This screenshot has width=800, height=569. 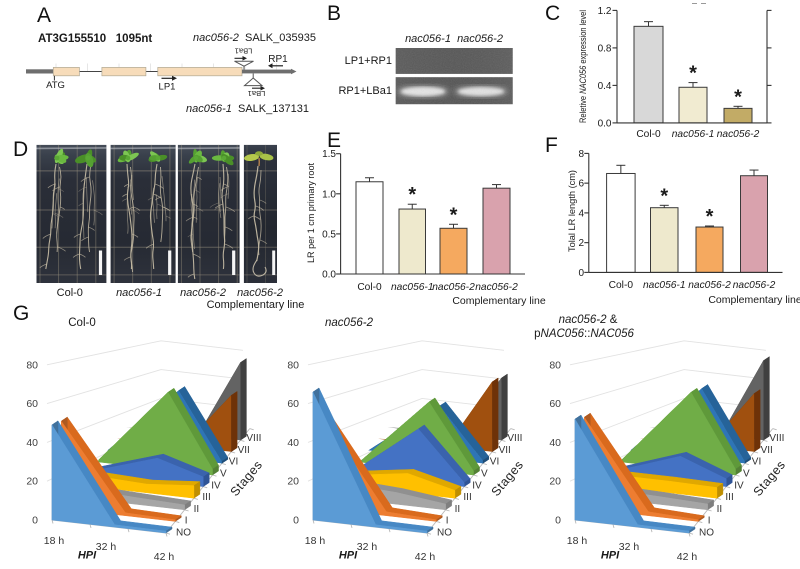 What do you see at coordinates (329, 154) in the screenshot?
I see `svg-text: 1.5` at bounding box center [329, 154].